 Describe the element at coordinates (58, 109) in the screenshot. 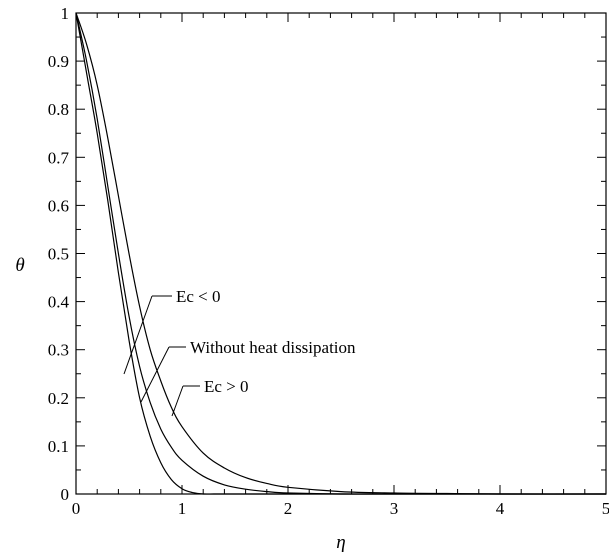

I see `y-tick-label: 0.8` at that location.